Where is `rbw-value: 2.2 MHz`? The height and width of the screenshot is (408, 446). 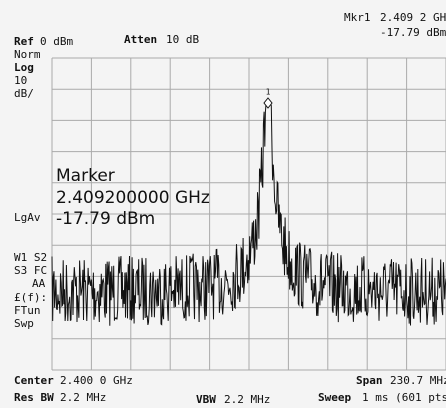 rbw-value: 2.2 MHz is located at coordinates (83, 397).